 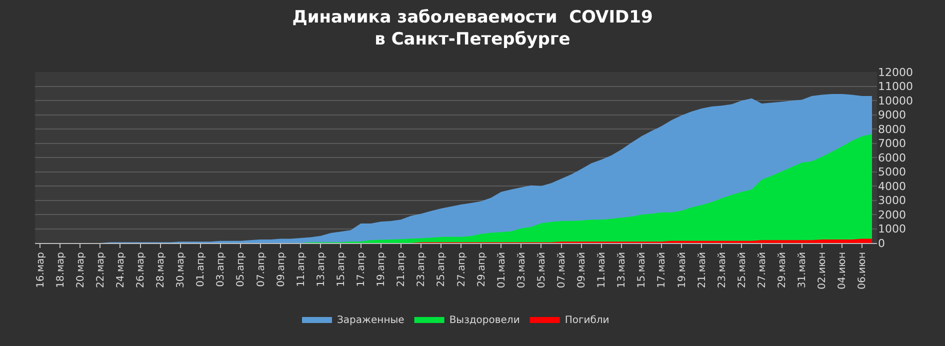 What do you see at coordinates (80, 270) in the screenshot?
I see `x-tick-label: 20.мар` at bounding box center [80, 270].